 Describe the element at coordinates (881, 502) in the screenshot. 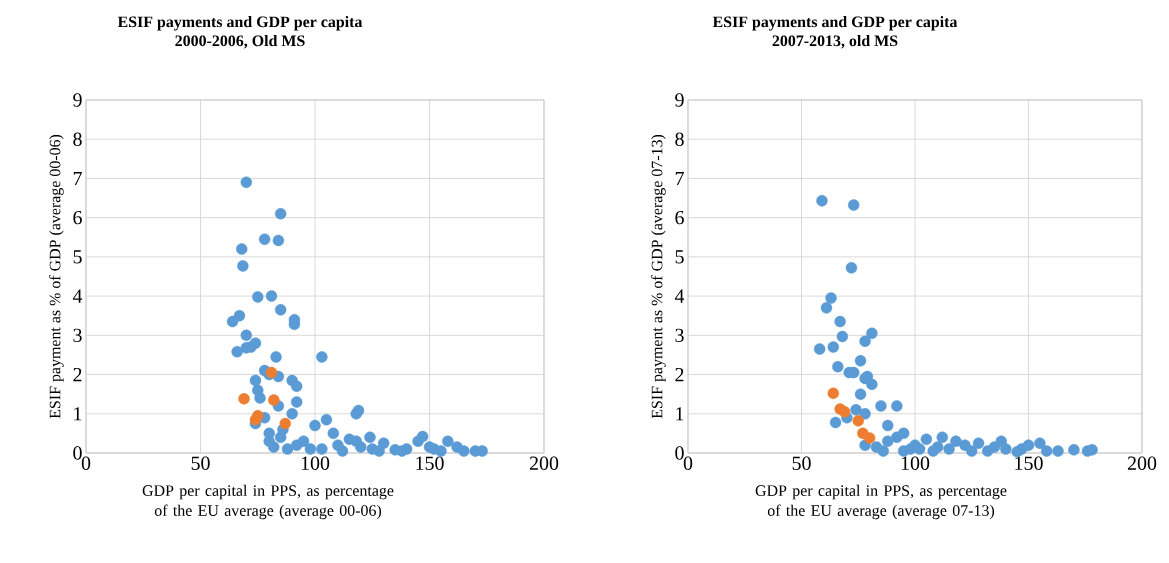

I see `x-axis-title: GDP per capital in PPS, as percentage of the EU average (average 07-13)` at that location.